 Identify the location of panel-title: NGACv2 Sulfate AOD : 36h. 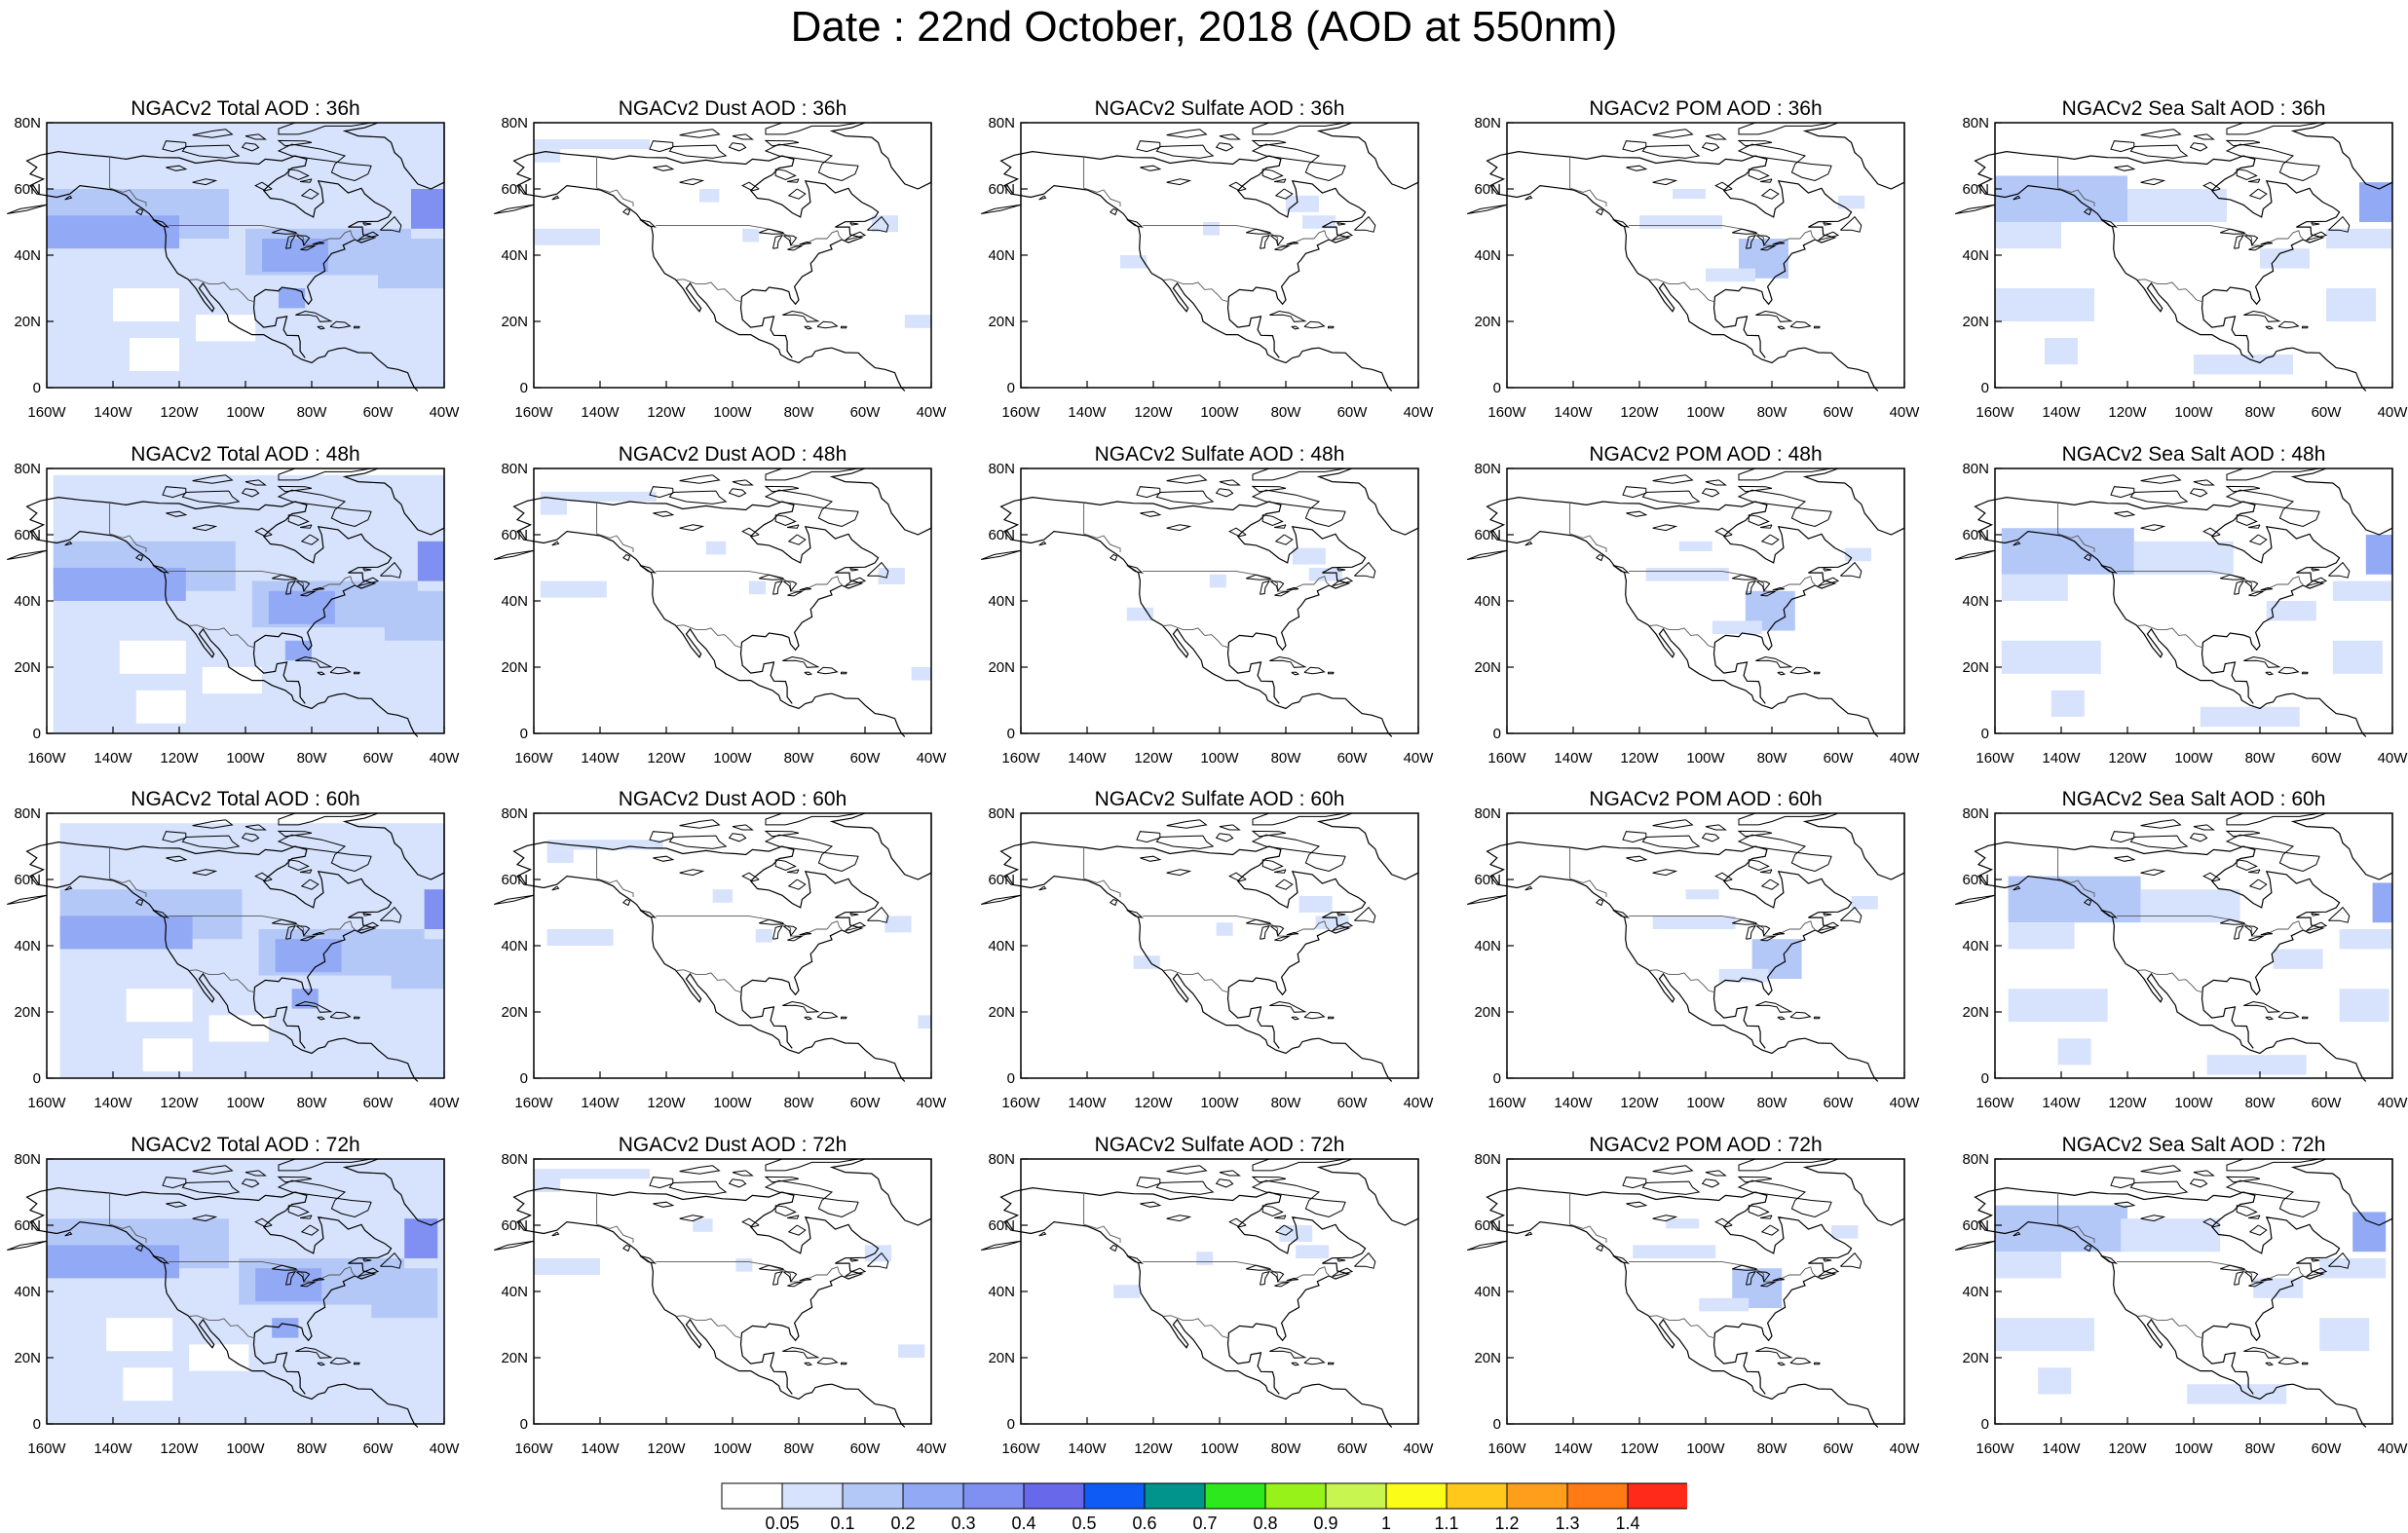
(1220, 108).